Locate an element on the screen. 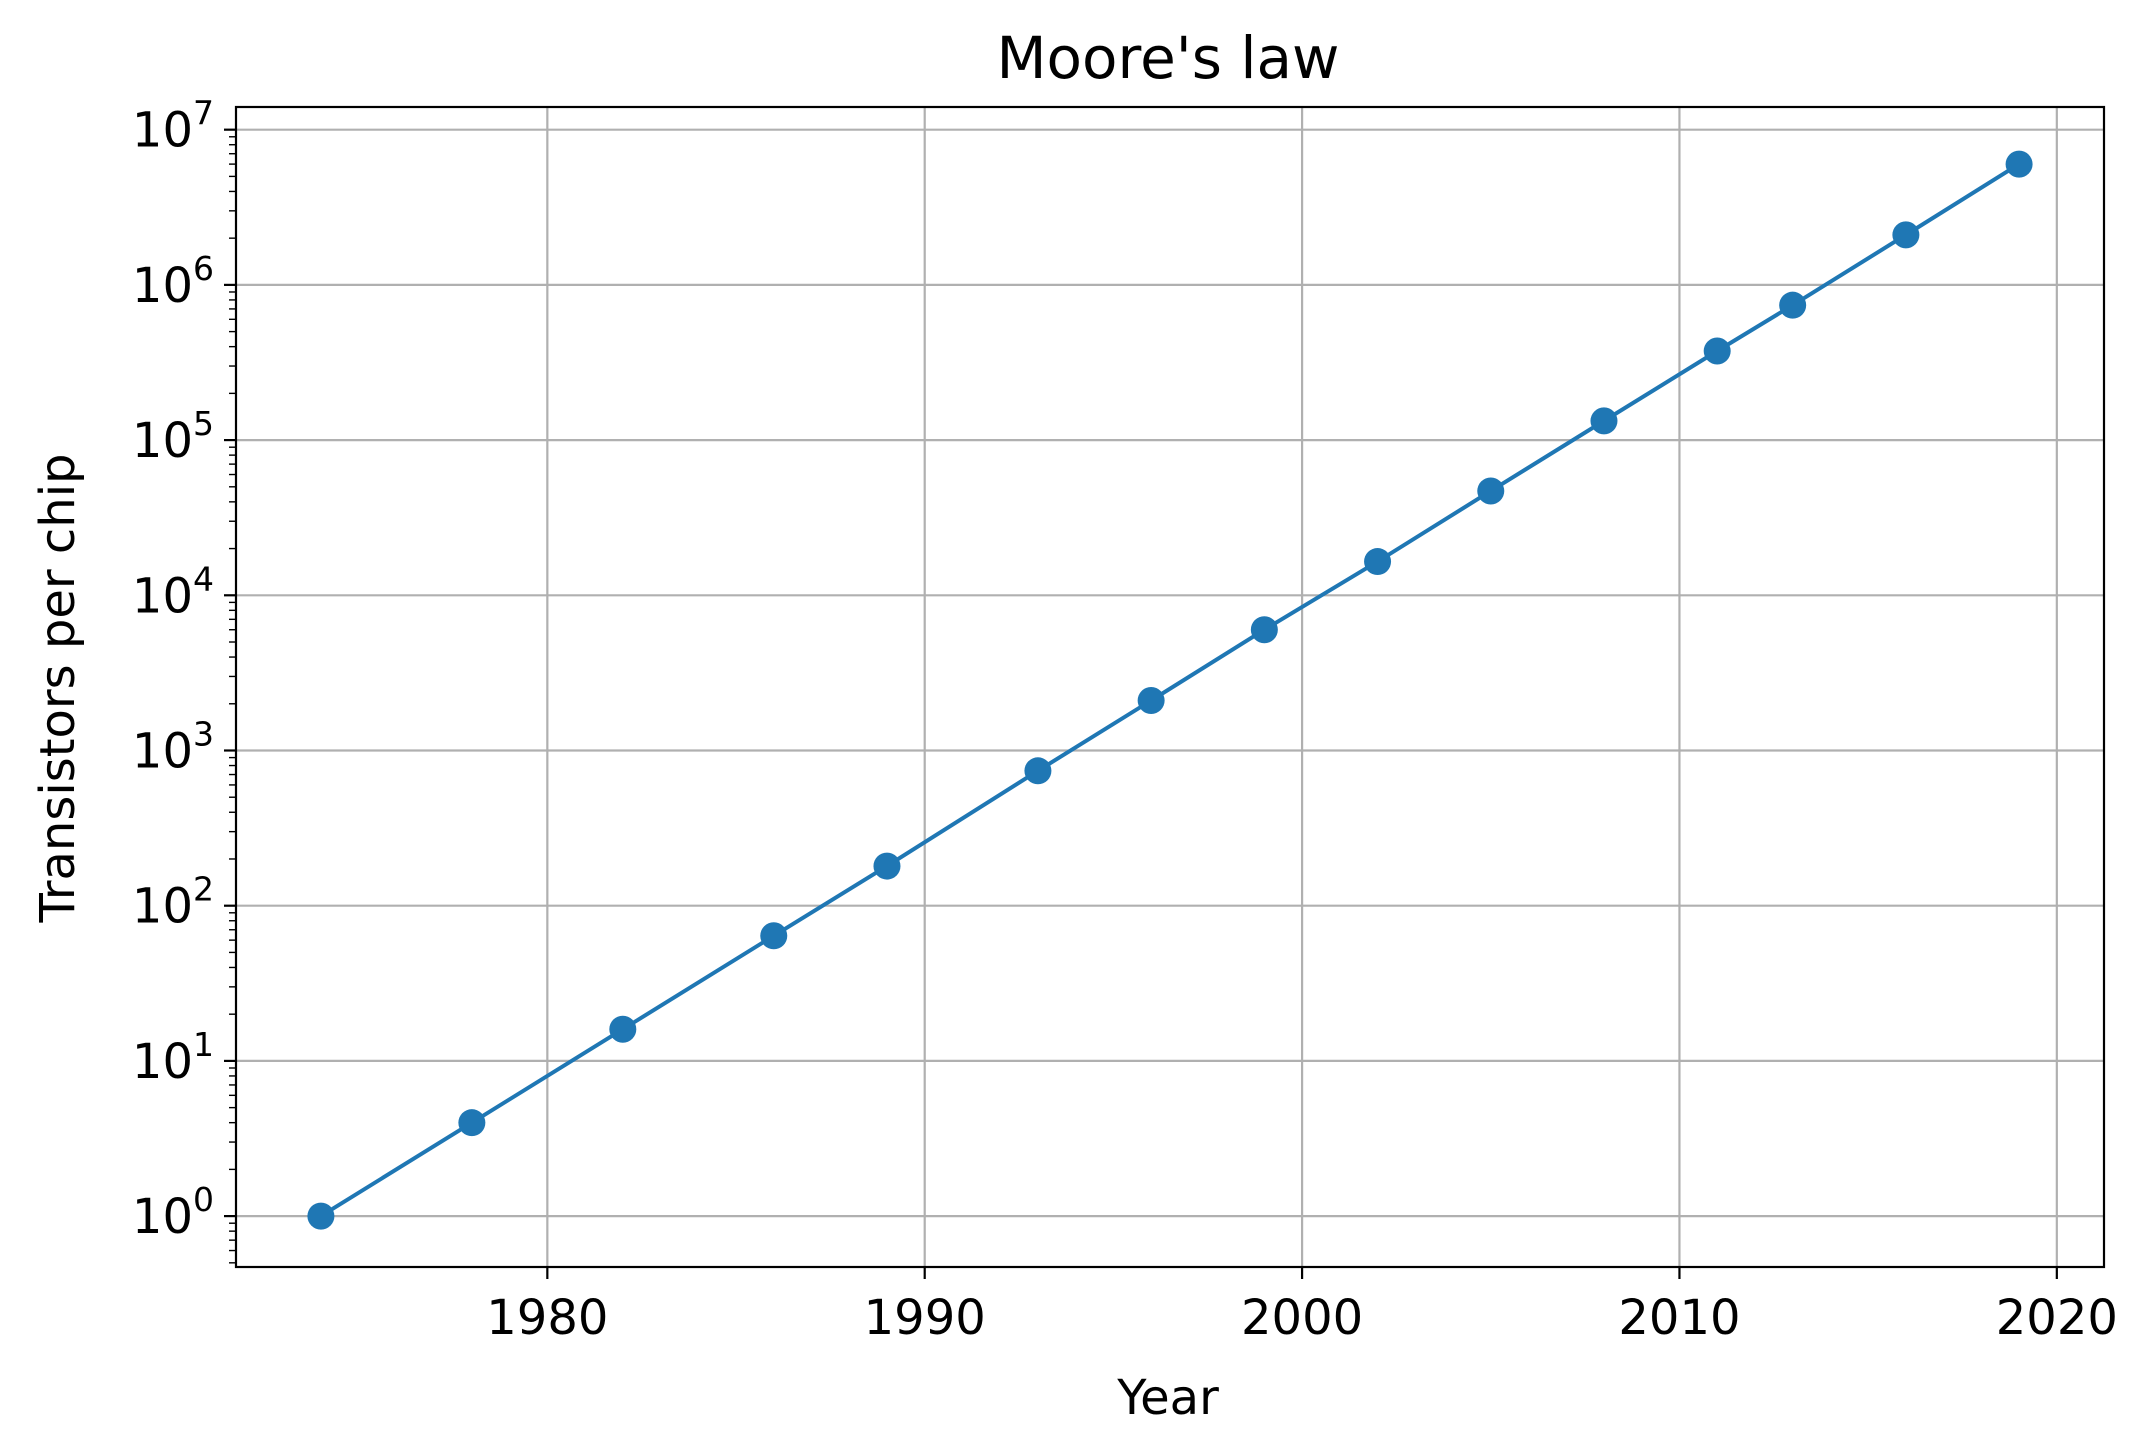  x-tick-label: 2010 is located at coordinates (1679, 1318).